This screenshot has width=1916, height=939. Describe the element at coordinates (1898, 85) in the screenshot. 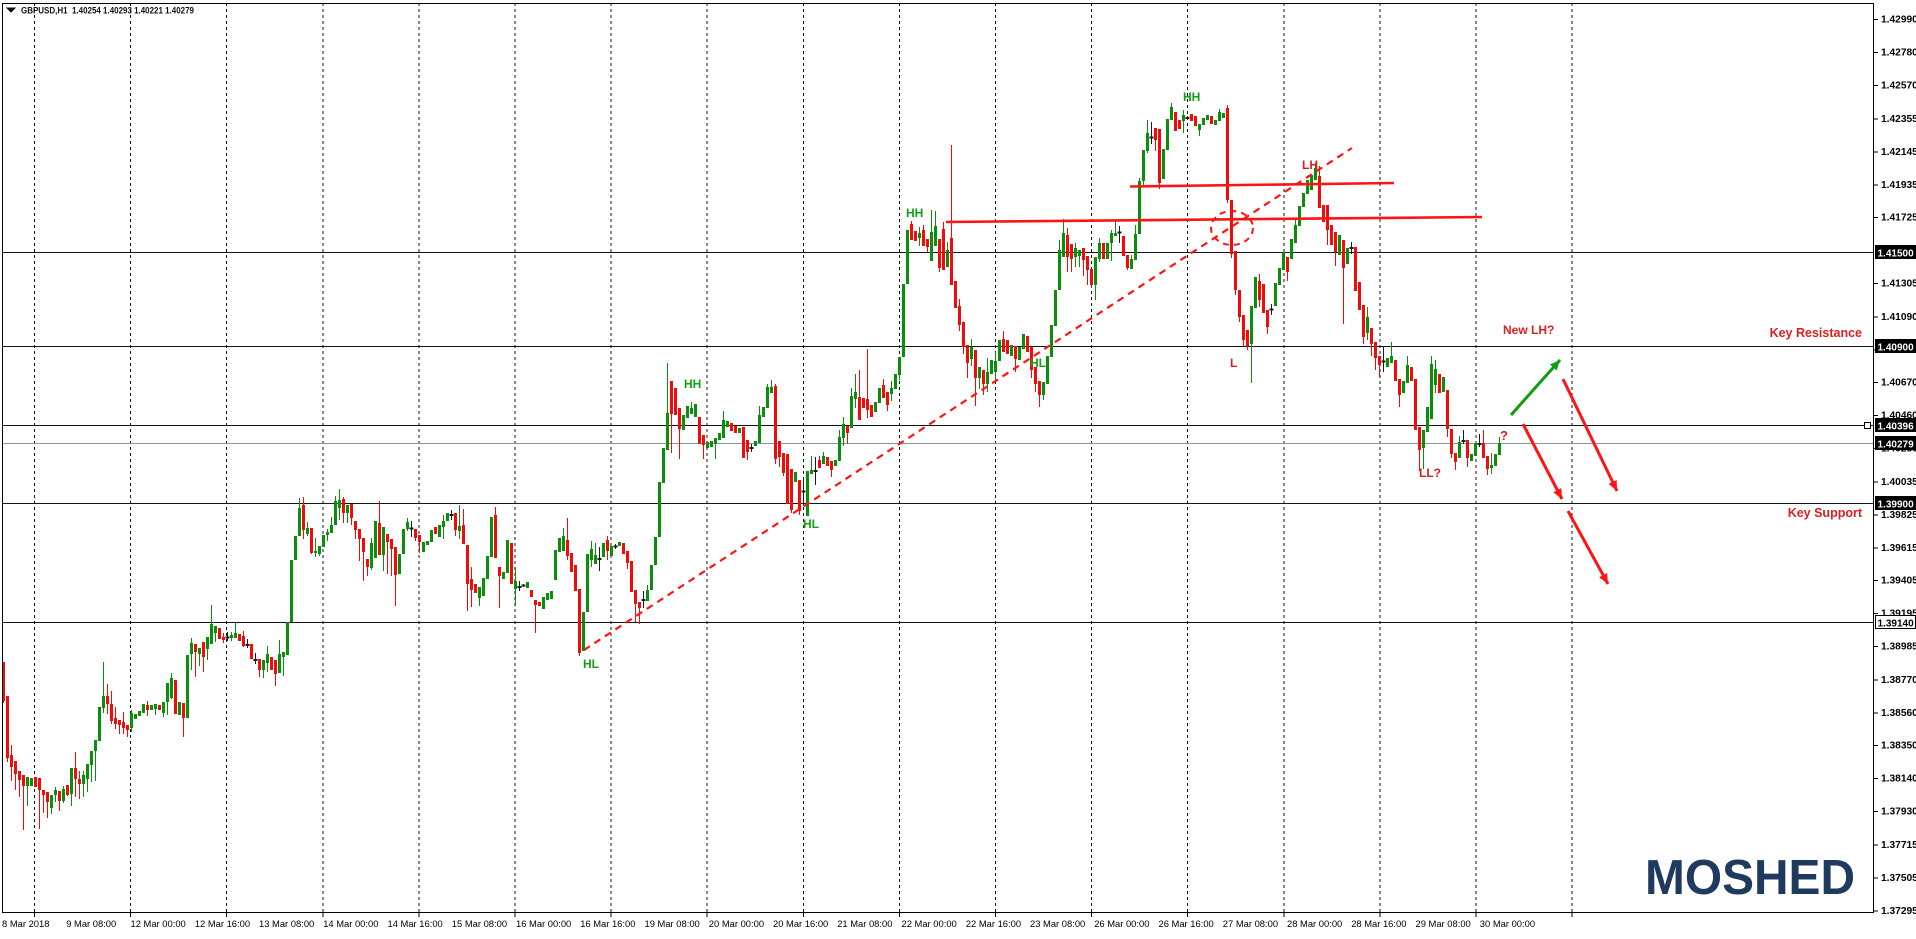

I see `svg-text: 1.42570` at that location.